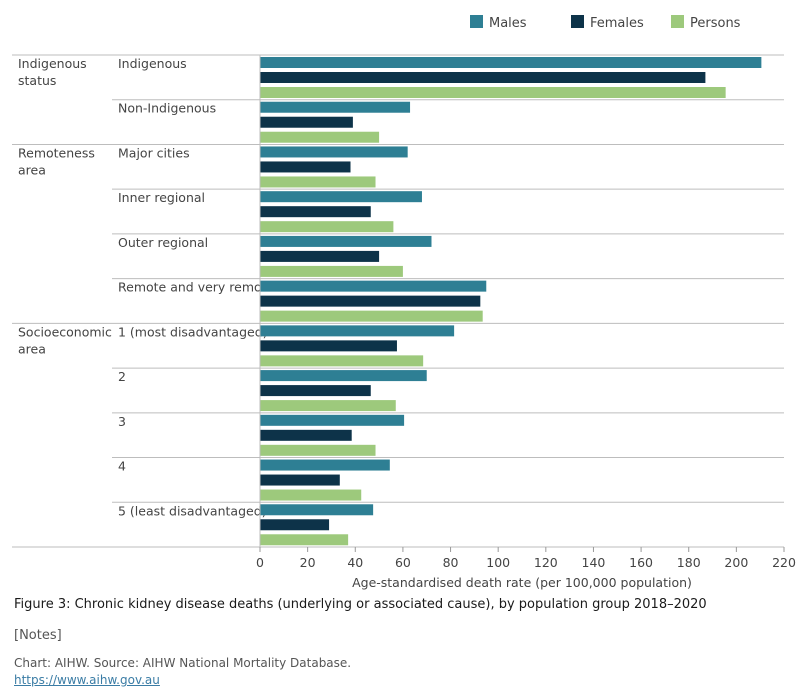  Describe the element at coordinates (355, 562) in the screenshot. I see `x-tick-label: 40` at that location.